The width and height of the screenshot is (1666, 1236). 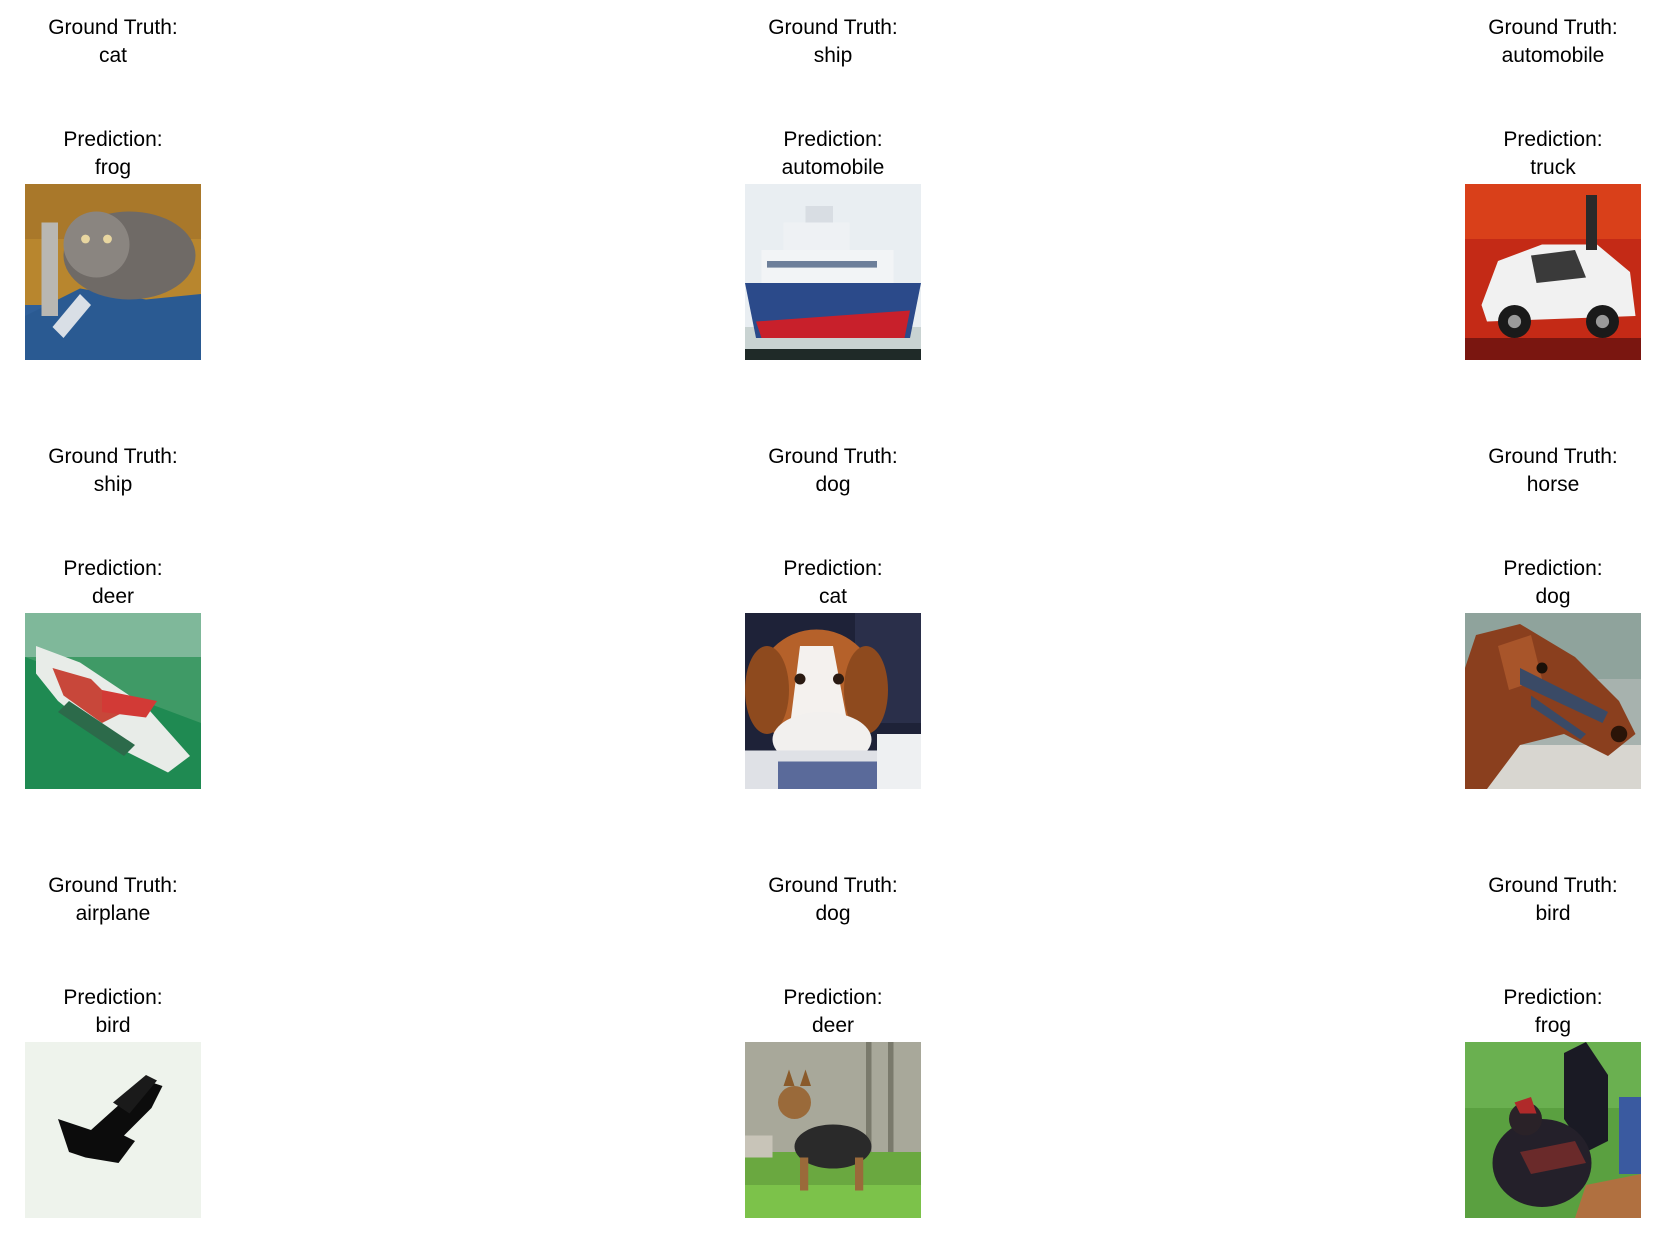 What do you see at coordinates (1553, 153) in the screenshot?
I see `prediction-label: Prediction: truck` at bounding box center [1553, 153].